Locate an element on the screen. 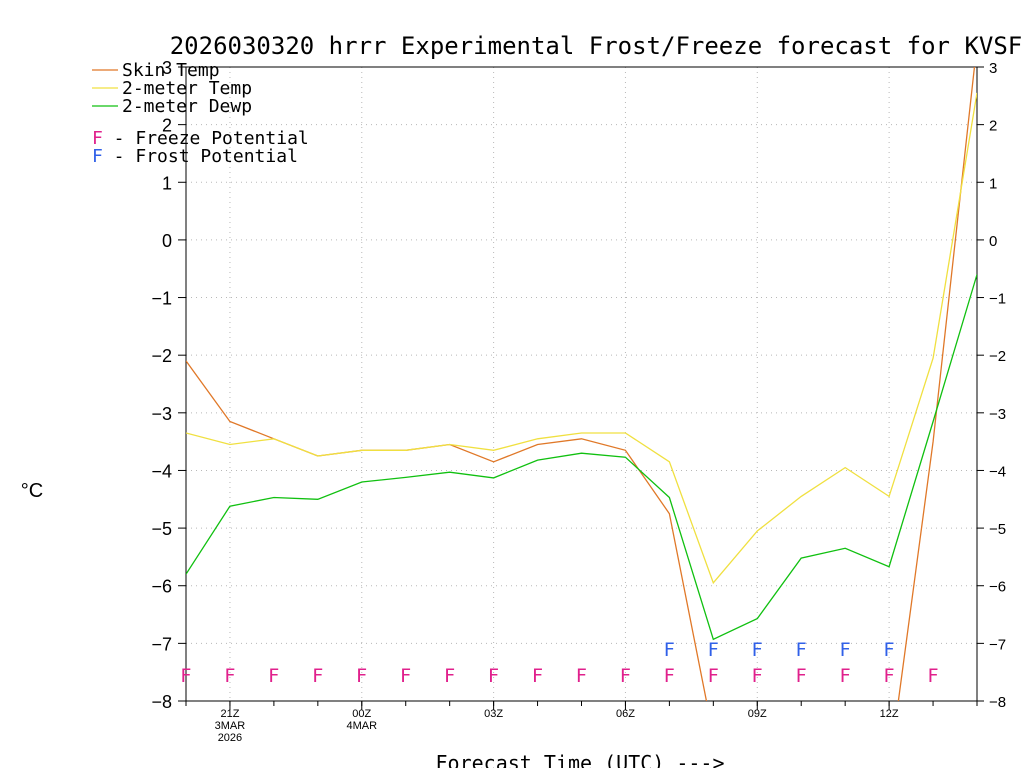 Image resolution: width=1024 pixels, height=768 pixels. y-tick-label: 0 is located at coordinates (167, 241).